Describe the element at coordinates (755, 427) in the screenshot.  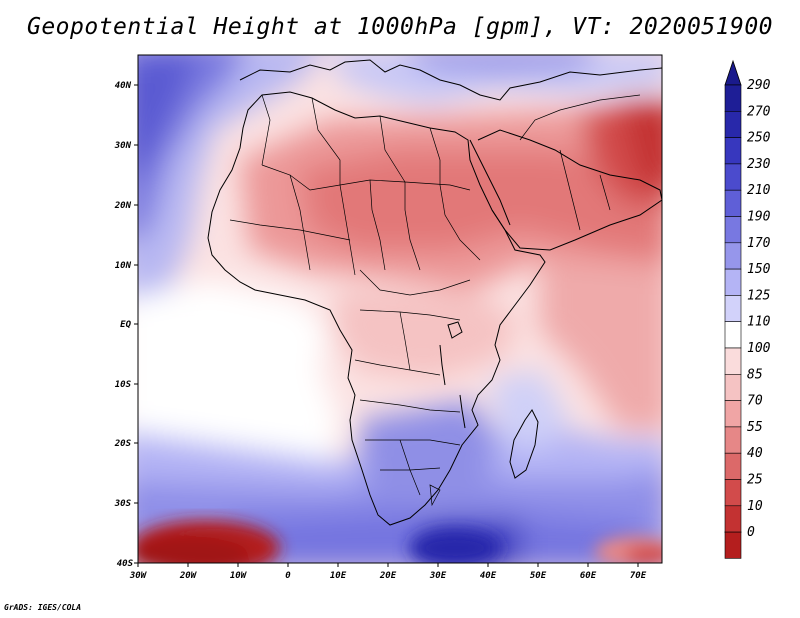
I see `colorbar-label: 55` at that location.